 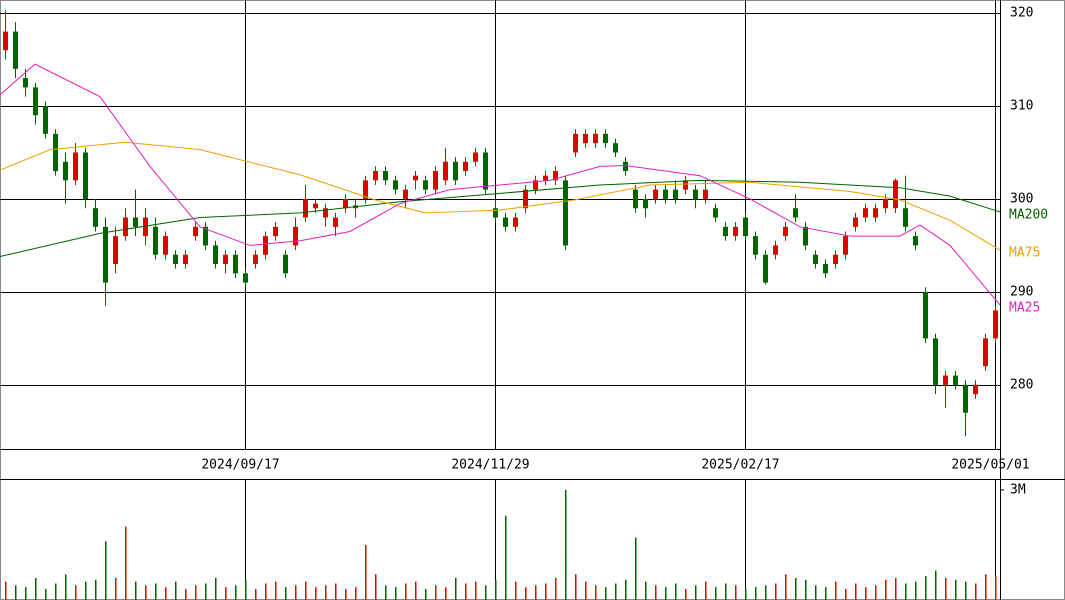 What do you see at coordinates (1021, 291) in the screenshot?
I see `y-tick-label: 290` at bounding box center [1021, 291].